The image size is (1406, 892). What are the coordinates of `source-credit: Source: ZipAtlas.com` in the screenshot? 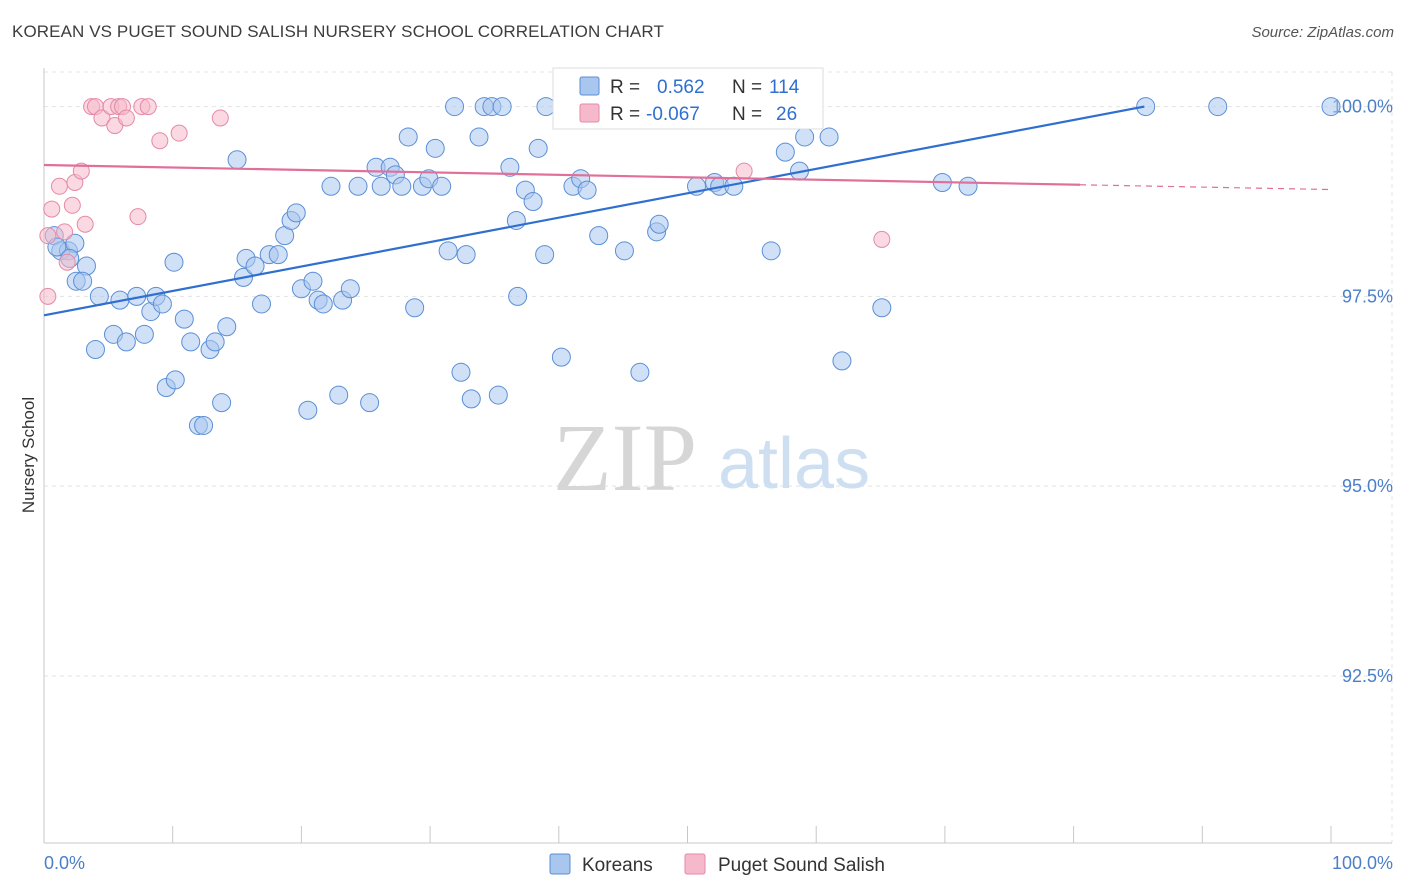 It's located at (1322, 32).